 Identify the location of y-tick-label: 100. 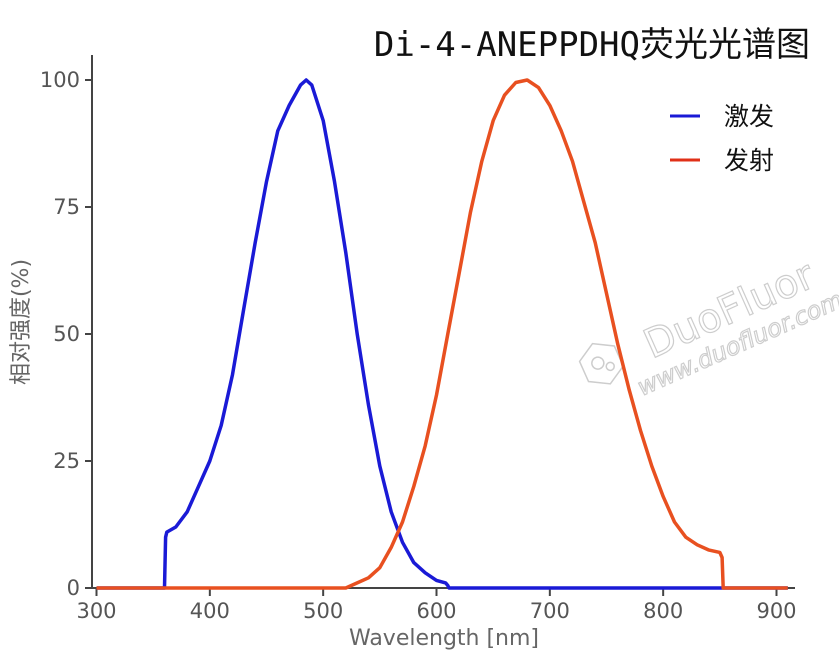
(60, 80).